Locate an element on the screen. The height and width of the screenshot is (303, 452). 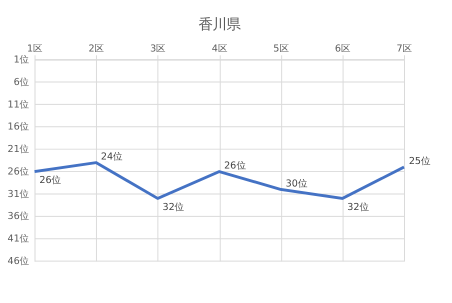
x-tick-label: 7区 is located at coordinates (404, 48).